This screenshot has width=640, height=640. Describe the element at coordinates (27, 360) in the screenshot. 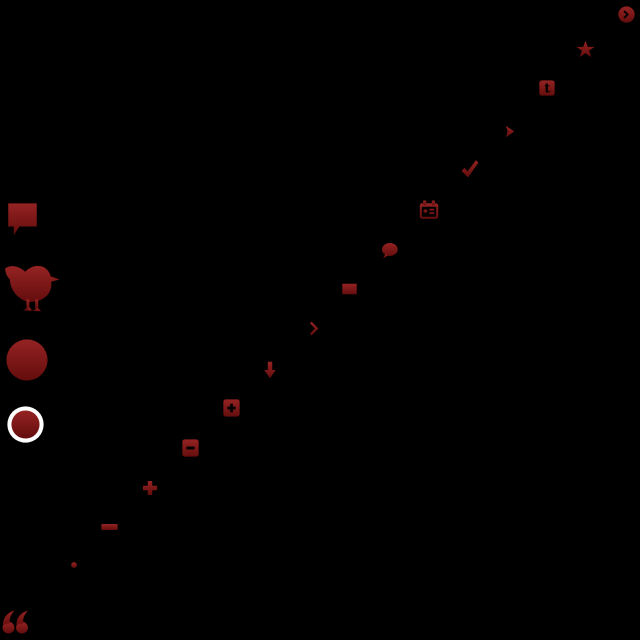

I see `filled-circle-icon` at that location.